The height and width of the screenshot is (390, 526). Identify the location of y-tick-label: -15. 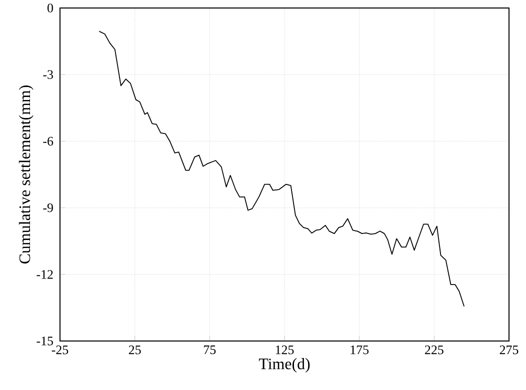
(44, 341).